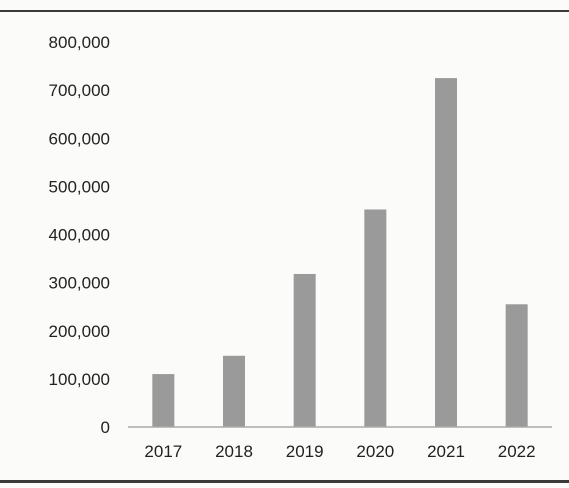 Image resolution: width=569 pixels, height=488 pixels. Describe the element at coordinates (163, 400) in the screenshot. I see `bar-2017` at that location.